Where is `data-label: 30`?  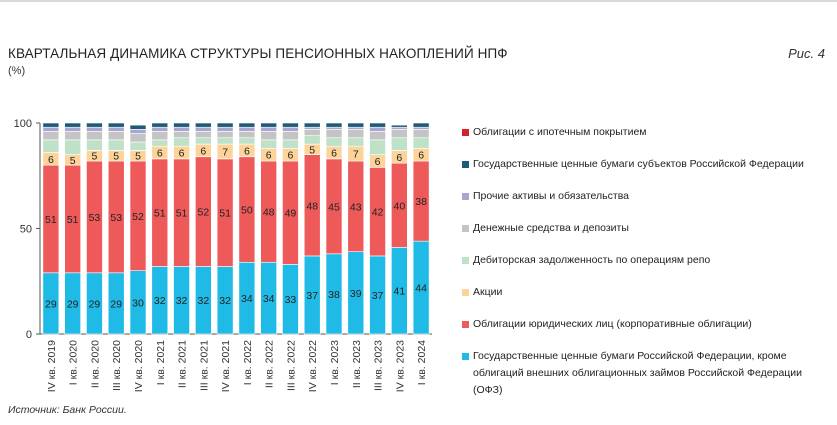
data-label: 30 is located at coordinates (138, 303).